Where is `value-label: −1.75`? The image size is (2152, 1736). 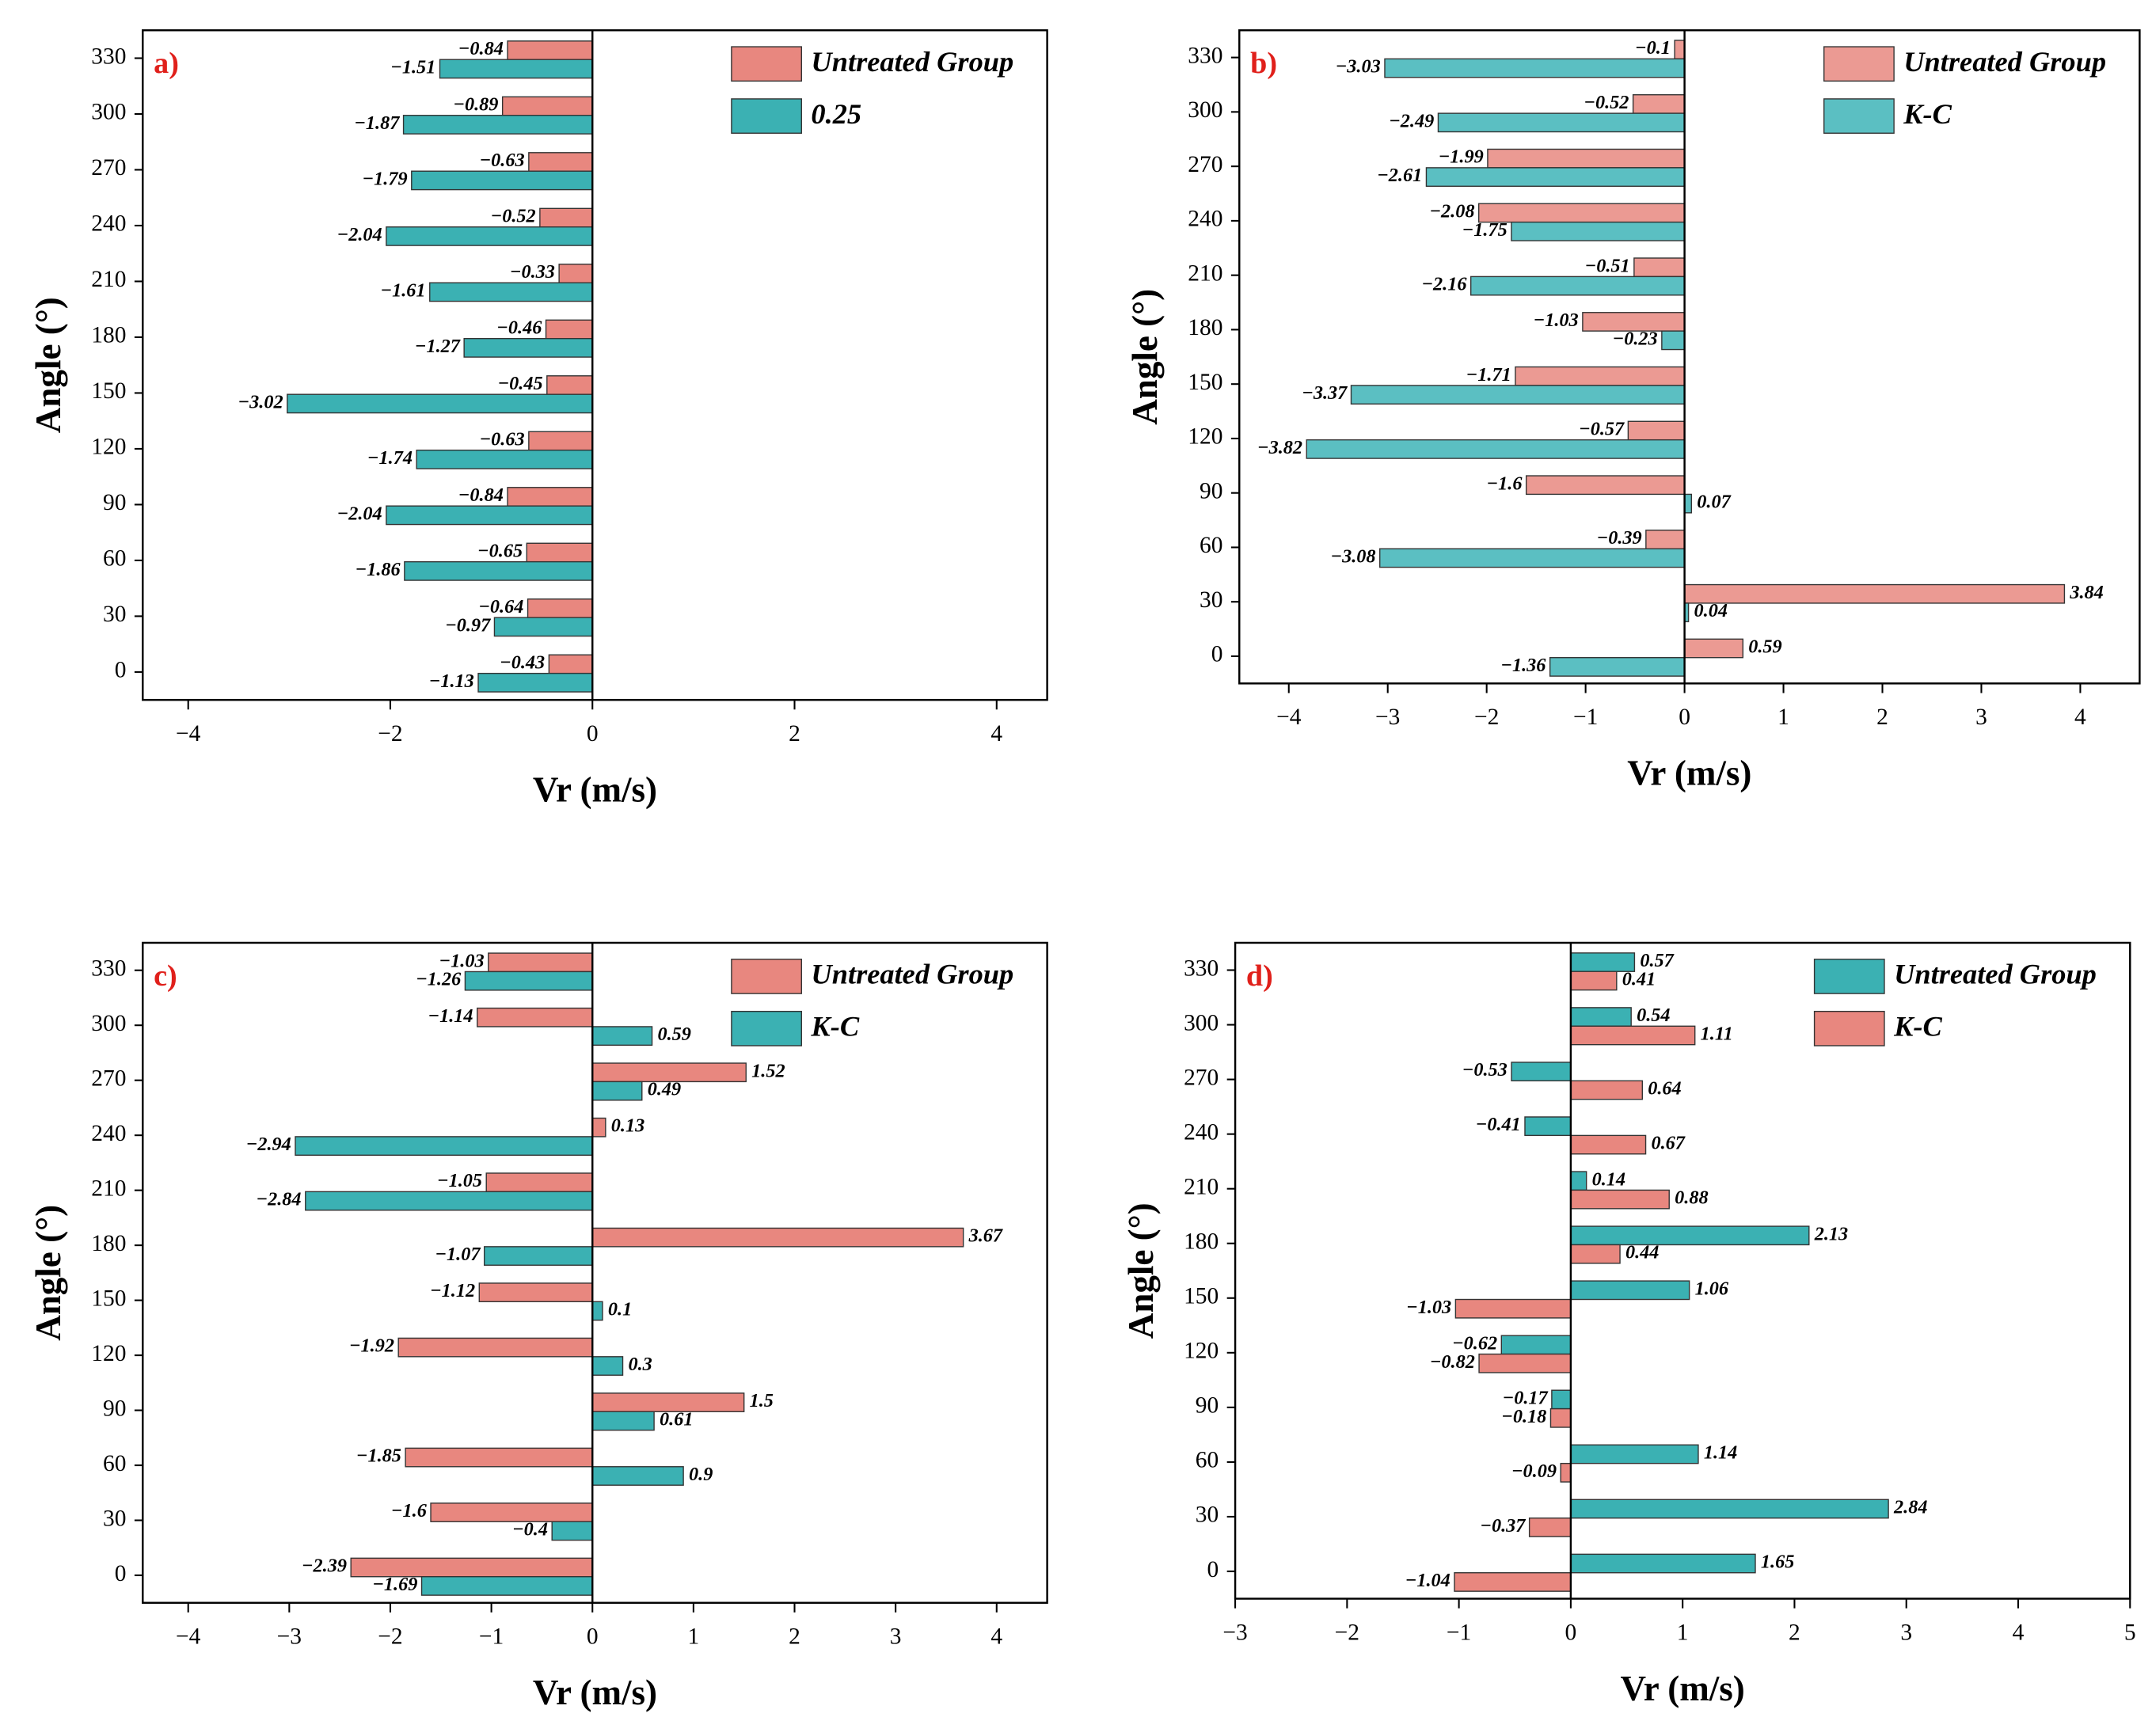
value-label: −1.75 is located at coordinates (1485, 230).